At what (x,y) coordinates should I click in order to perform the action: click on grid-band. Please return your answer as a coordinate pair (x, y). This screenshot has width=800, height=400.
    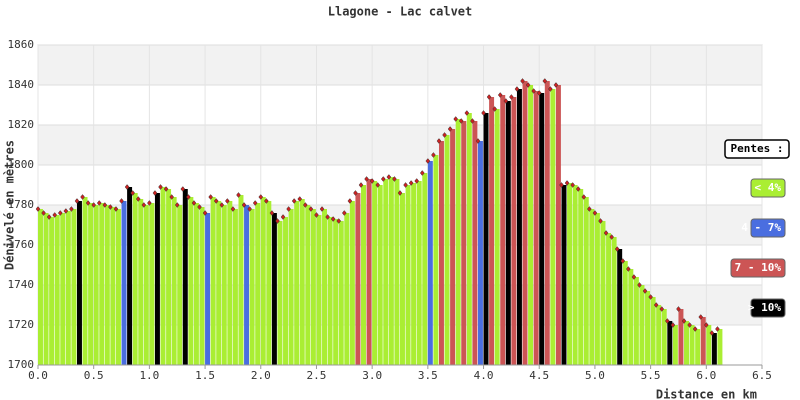
    Looking at the image, I should click on (400, 145).